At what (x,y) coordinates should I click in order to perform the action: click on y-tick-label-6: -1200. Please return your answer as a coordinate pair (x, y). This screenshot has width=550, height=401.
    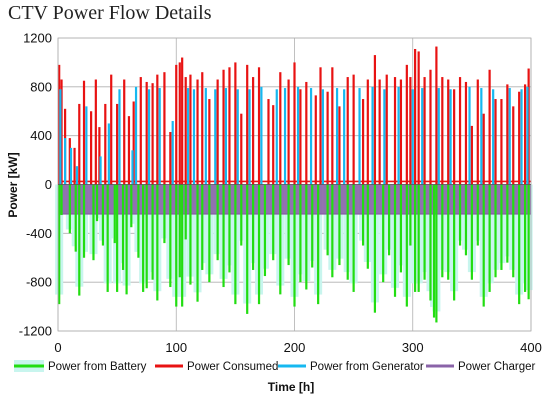
    Looking at the image, I should click on (35, 331).